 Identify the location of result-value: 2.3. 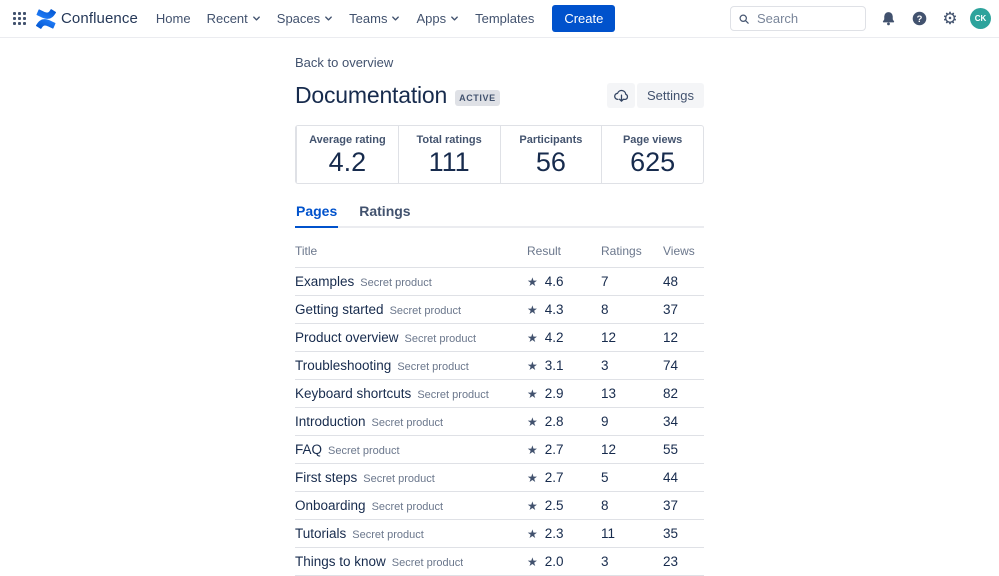
(554, 533).